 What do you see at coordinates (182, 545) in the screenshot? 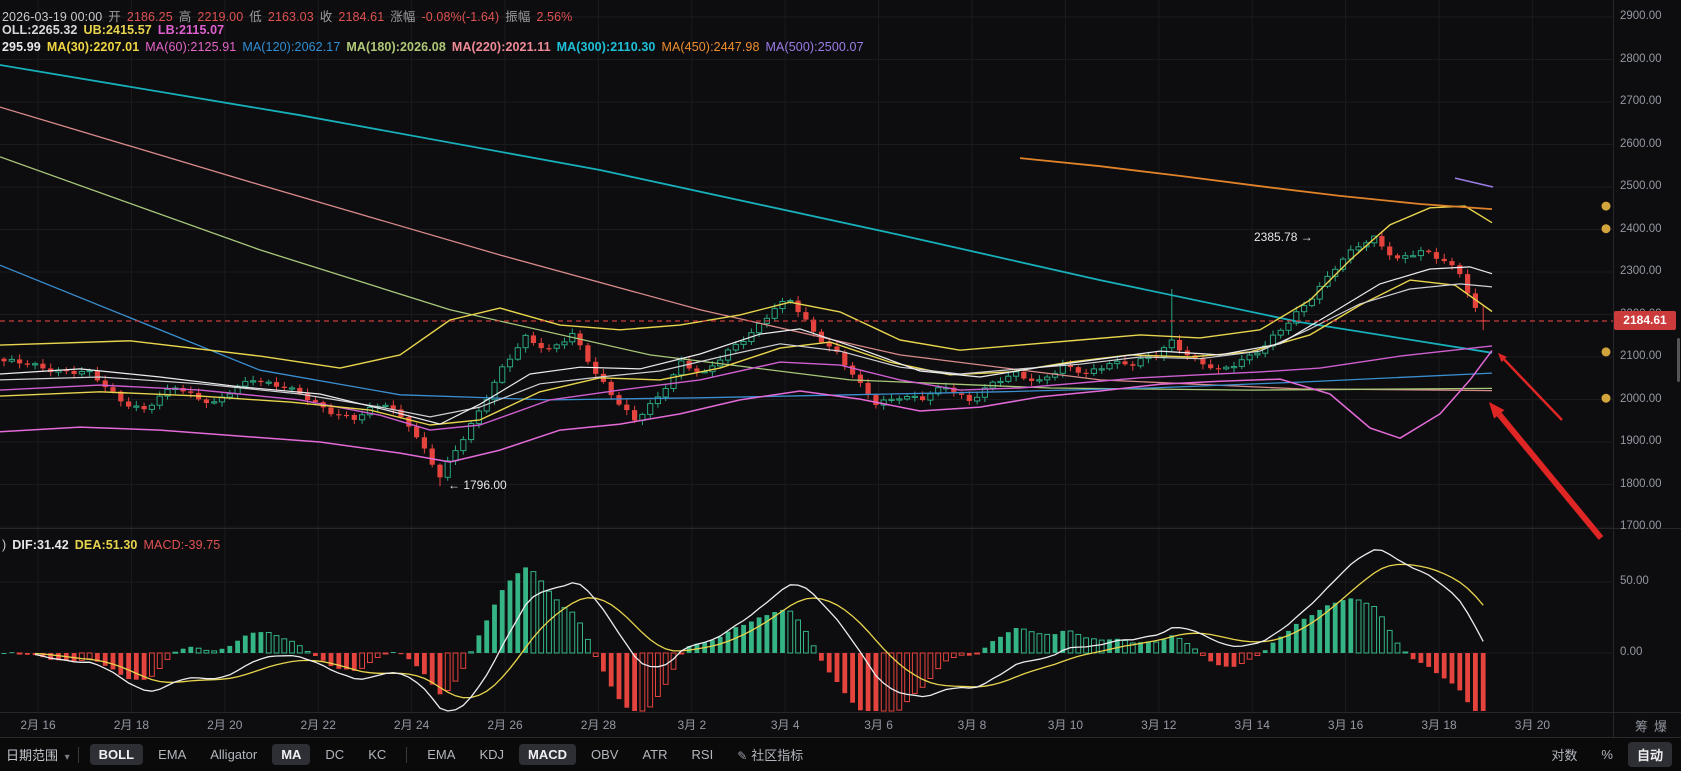
I see `header-segment: MACD:-39.75` at bounding box center [182, 545].